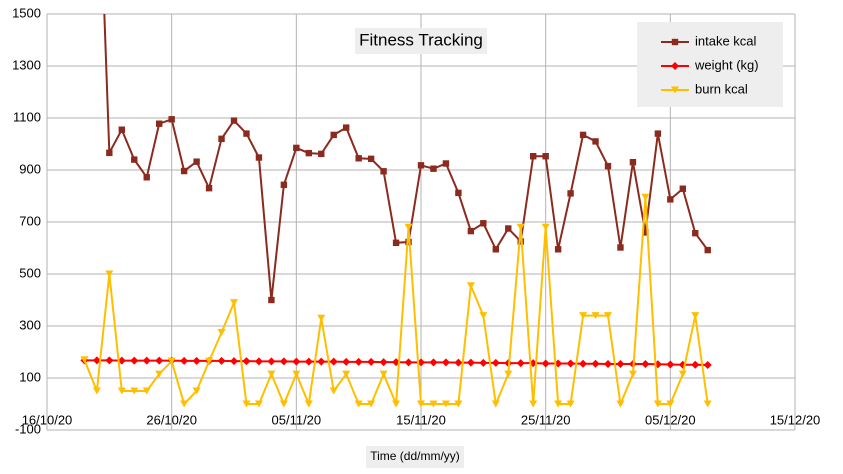 This screenshot has height=474, width=843. Describe the element at coordinates (26, 12) in the screenshot. I see `y-tick-label: 1500` at that location.